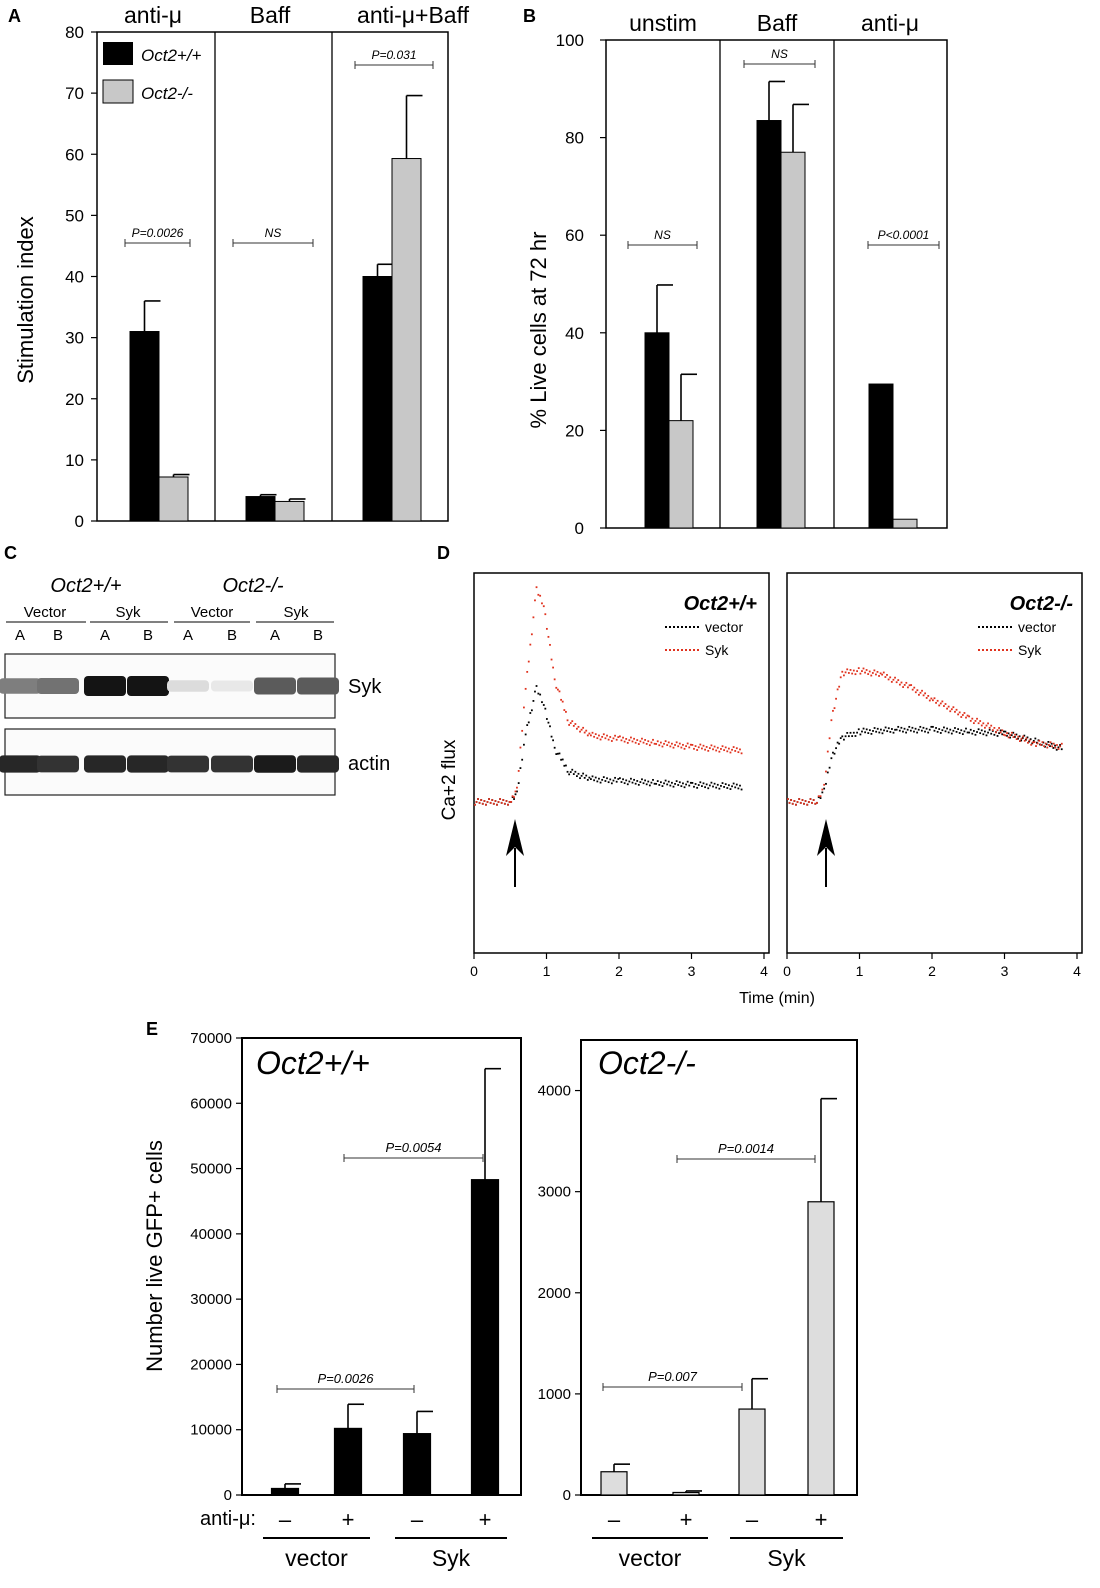  I want to click on c-genotype-wt: Oct2+/+, so click(85, 586).